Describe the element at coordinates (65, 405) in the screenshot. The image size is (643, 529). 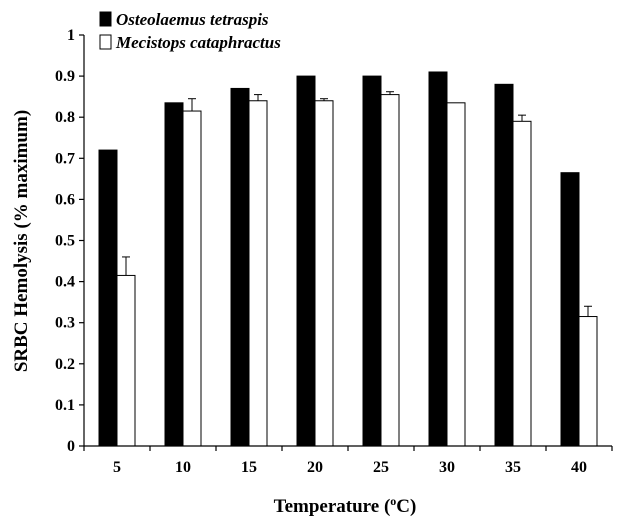
I see `y-tick-label: 0.1` at that location.